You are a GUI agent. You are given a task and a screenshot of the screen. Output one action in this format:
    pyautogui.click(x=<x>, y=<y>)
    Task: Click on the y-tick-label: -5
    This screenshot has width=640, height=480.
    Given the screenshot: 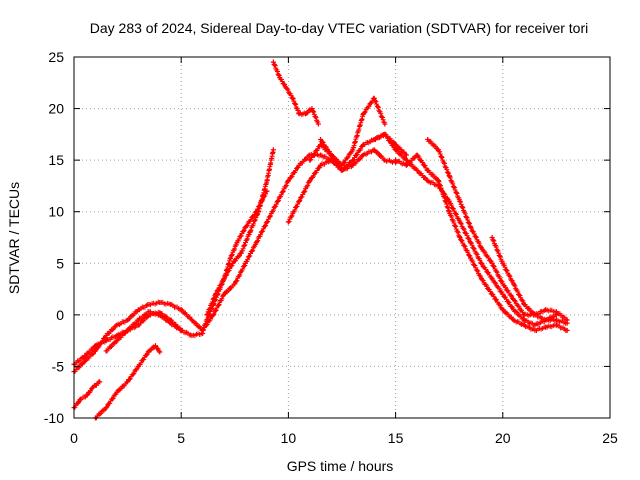 What is the action you would take?
    pyautogui.click(x=58, y=366)
    